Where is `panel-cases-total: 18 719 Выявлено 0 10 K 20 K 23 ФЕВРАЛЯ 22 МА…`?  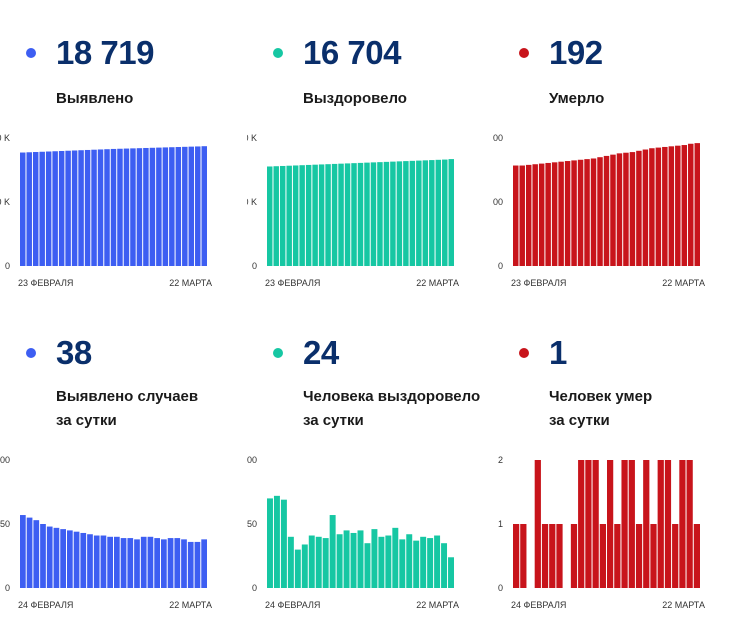 panel-cases-total: 18 719 Выявлено 0 10 K 20 K 23 ФЕВРАЛЯ 22 МА… is located at coordinates (133, 162).